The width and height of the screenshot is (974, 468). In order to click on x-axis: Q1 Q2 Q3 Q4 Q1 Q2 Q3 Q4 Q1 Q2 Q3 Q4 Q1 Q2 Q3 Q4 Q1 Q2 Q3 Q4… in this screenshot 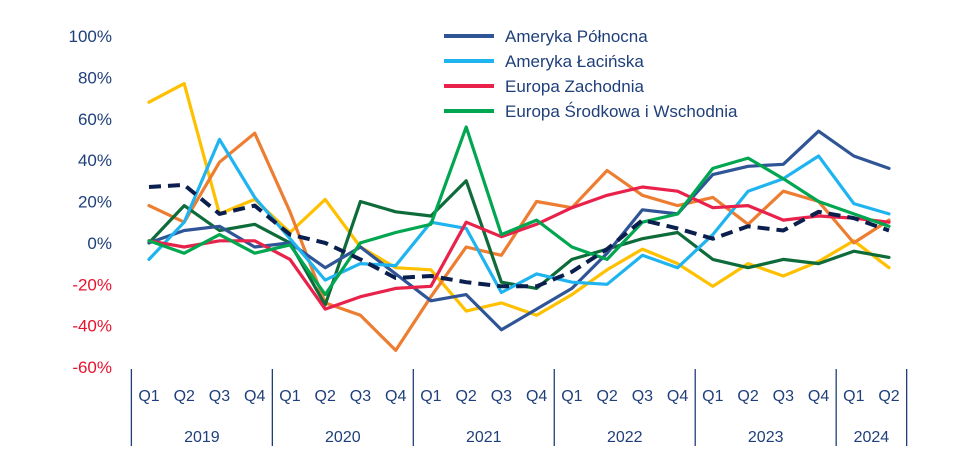, I will do `click(519, 407)`.